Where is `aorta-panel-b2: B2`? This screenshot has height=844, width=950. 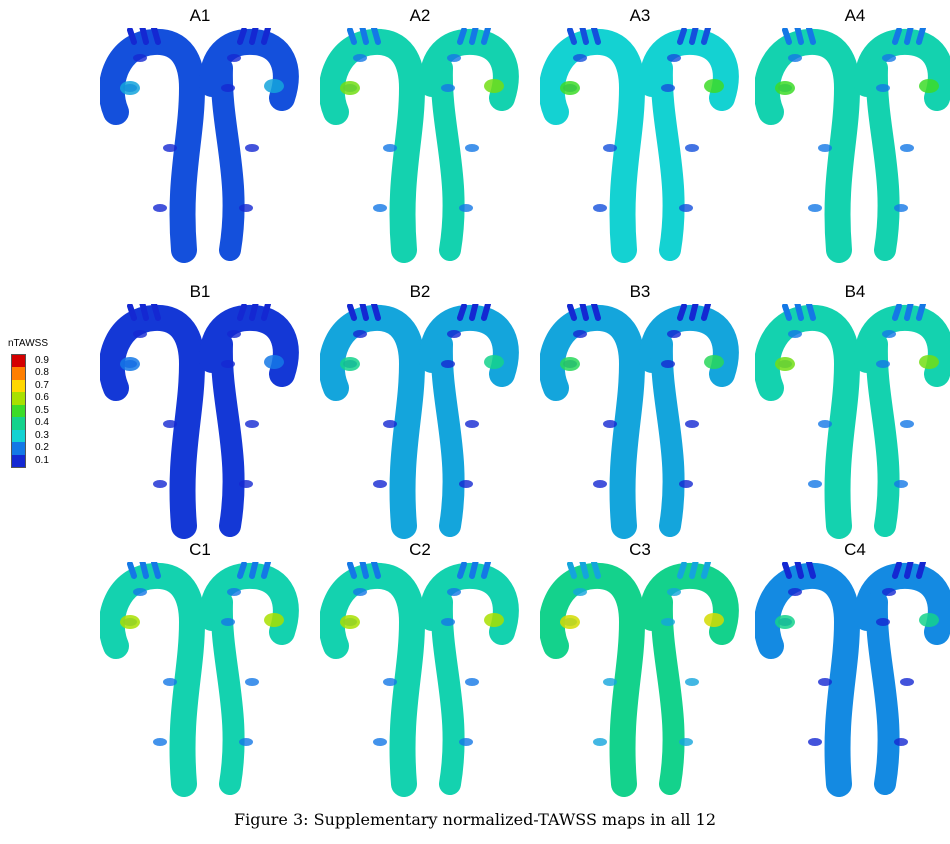
aorta-panel-b2: B2 is located at coordinates (420, 413).